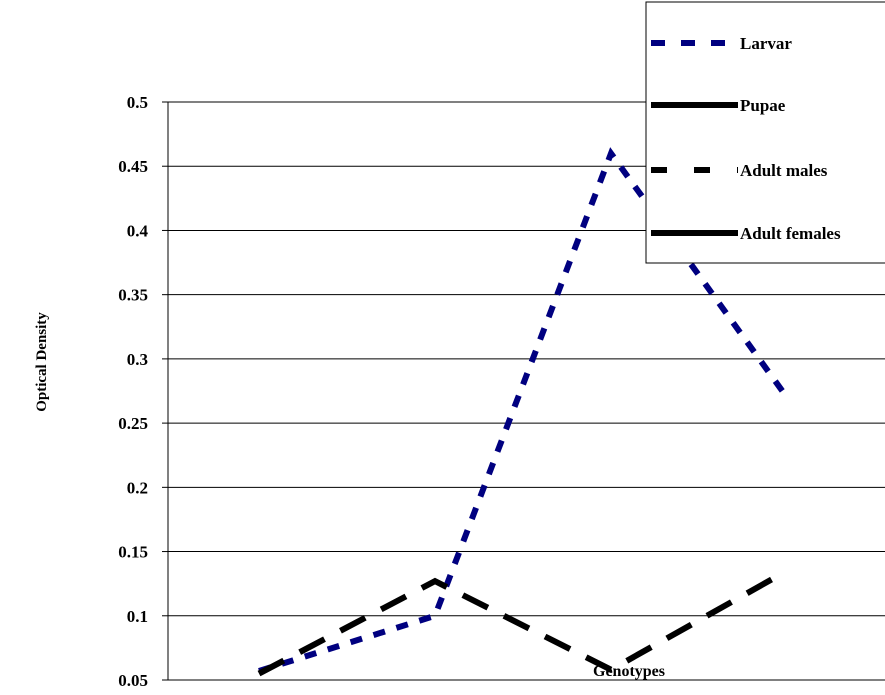  Describe the element at coordinates (766, 43) in the screenshot. I see `legend-label: Larvar` at that location.